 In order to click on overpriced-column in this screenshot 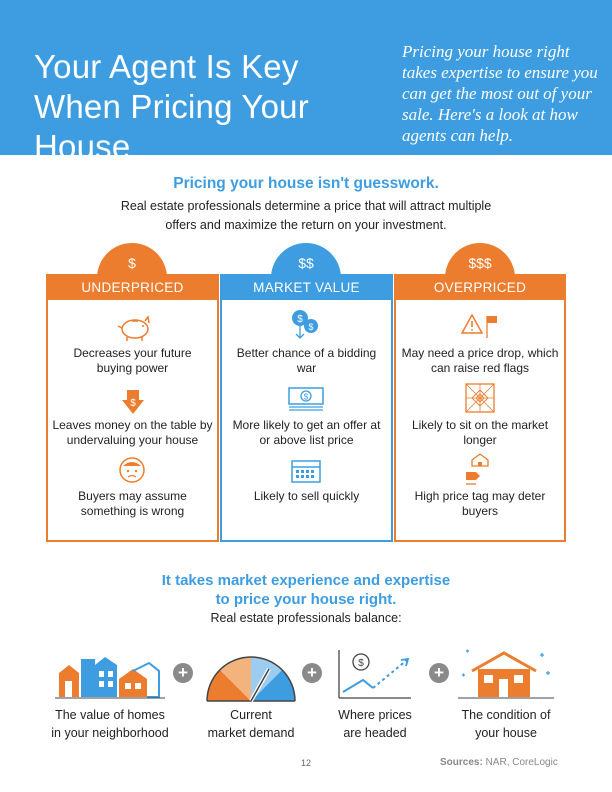, I will do `click(480, 408)`.